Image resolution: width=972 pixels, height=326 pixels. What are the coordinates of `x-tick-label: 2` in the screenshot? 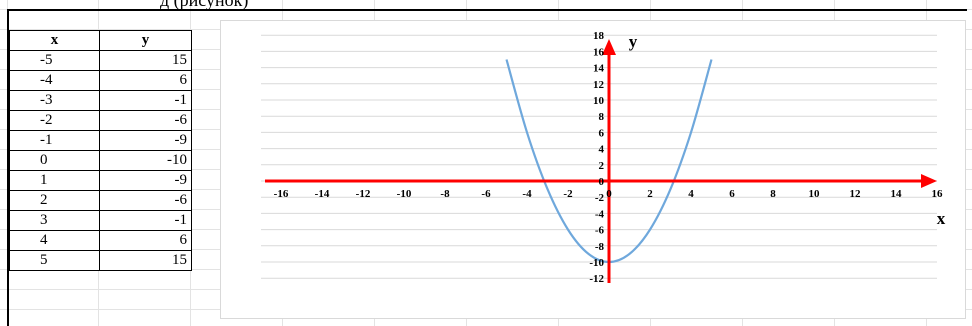 It's located at (650, 194).